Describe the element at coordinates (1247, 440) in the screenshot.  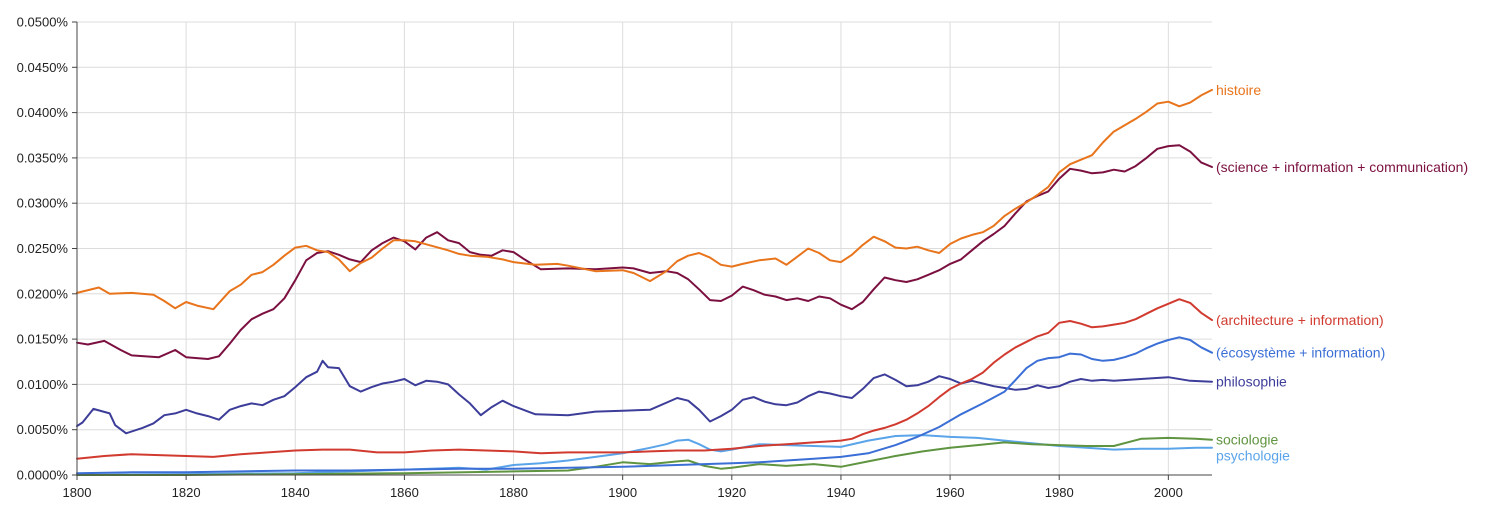
I see `series-label-5: sociologie` at that location.